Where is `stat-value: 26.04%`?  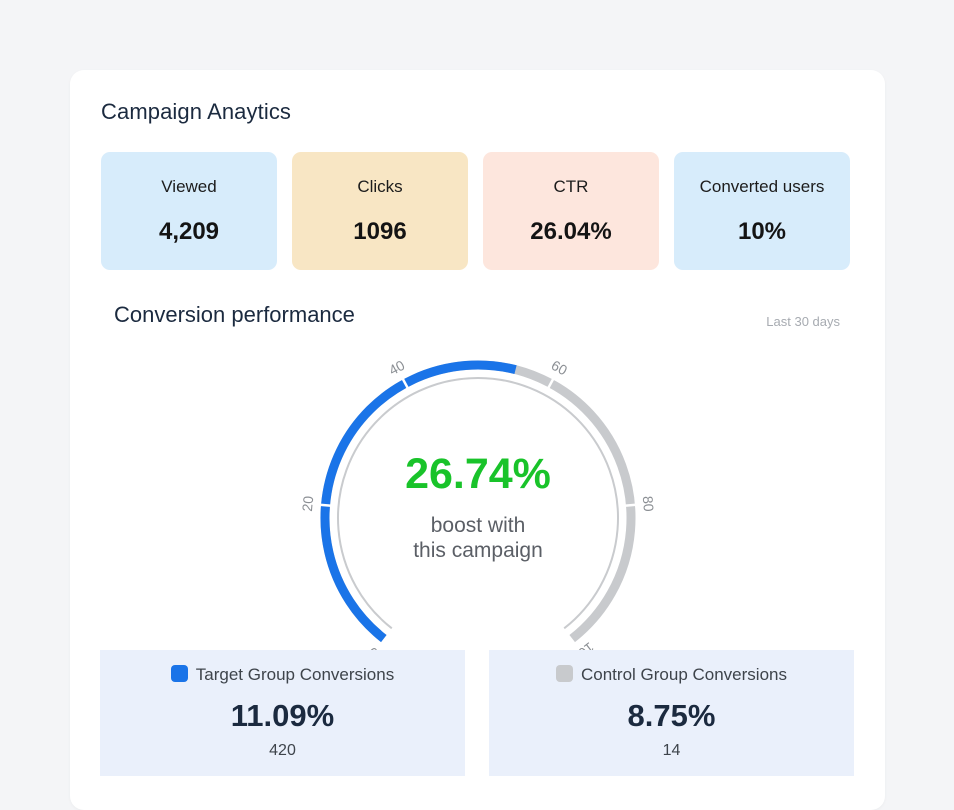
stat-value: 26.04% is located at coordinates (571, 231).